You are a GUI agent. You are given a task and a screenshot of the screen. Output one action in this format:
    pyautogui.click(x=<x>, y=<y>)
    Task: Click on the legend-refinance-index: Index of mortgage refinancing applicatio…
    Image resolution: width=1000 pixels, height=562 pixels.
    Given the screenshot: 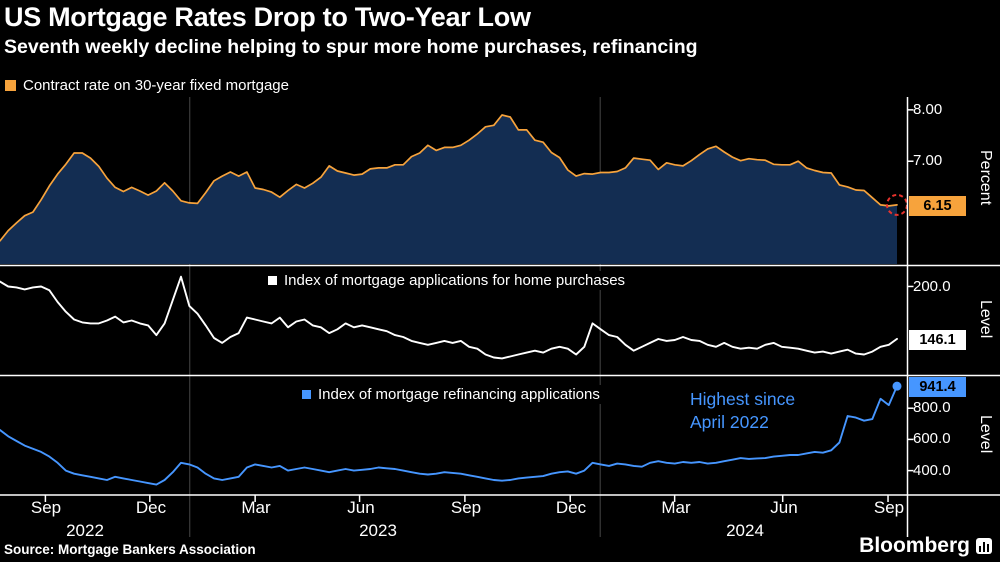 What is the action you would take?
    pyautogui.click(x=451, y=394)
    